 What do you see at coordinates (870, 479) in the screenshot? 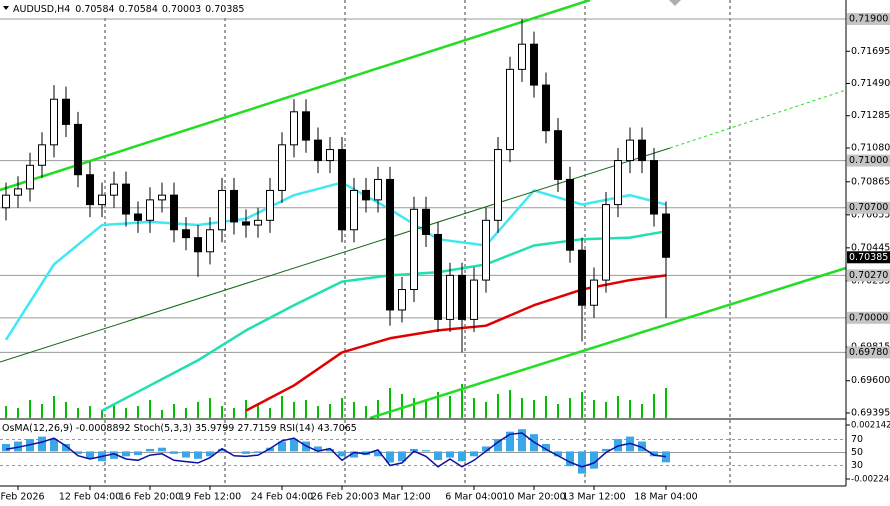
I see `osma-tick-label: -0.002240` at bounding box center [870, 479].